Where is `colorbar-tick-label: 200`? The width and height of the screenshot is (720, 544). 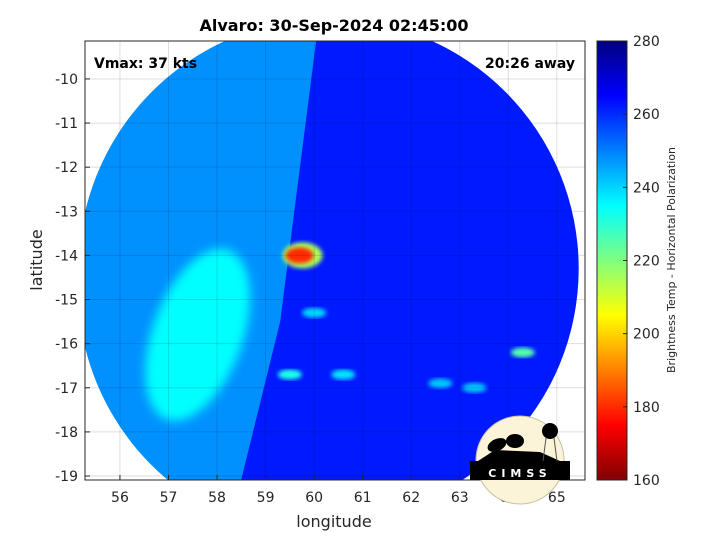 colorbar-tick-label: 200 is located at coordinates (646, 335).